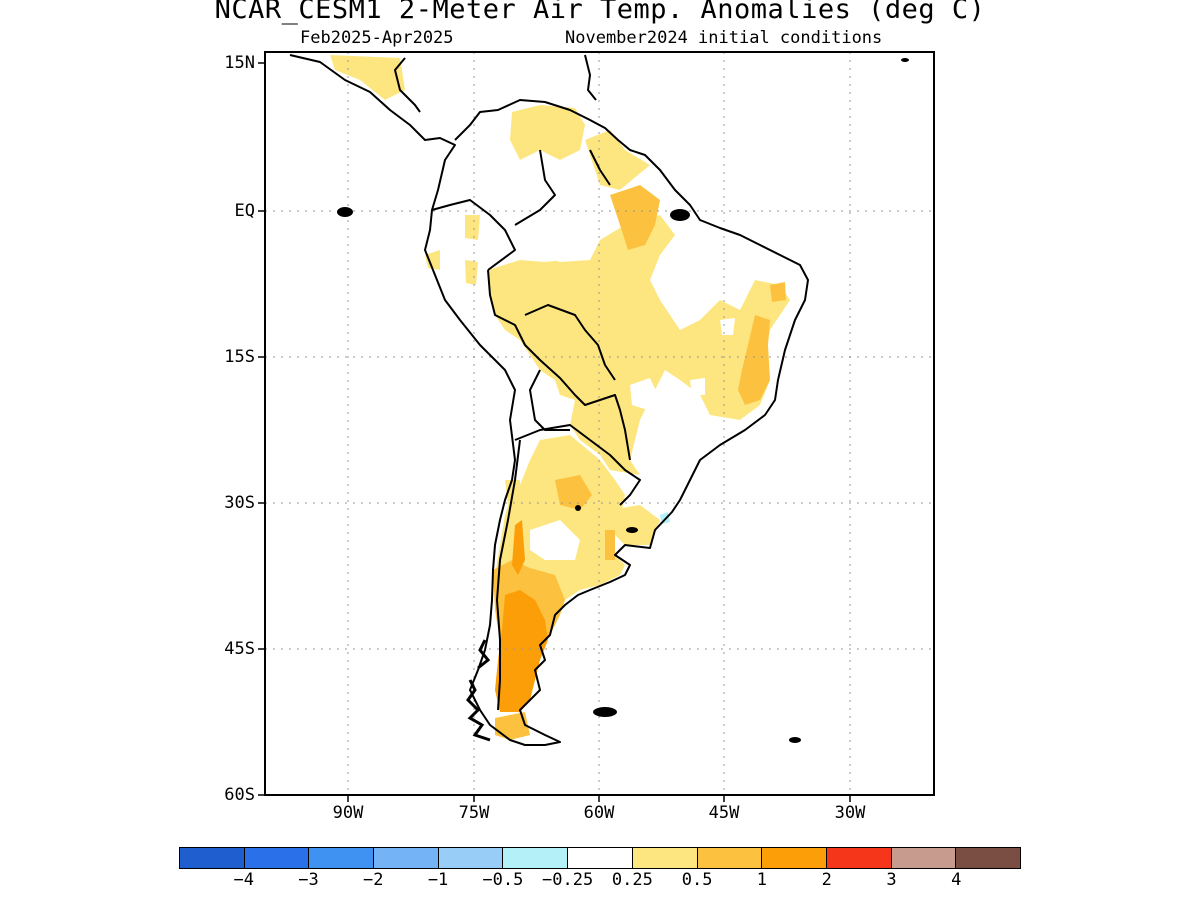  I want to click on colorbar, so click(600, 858).